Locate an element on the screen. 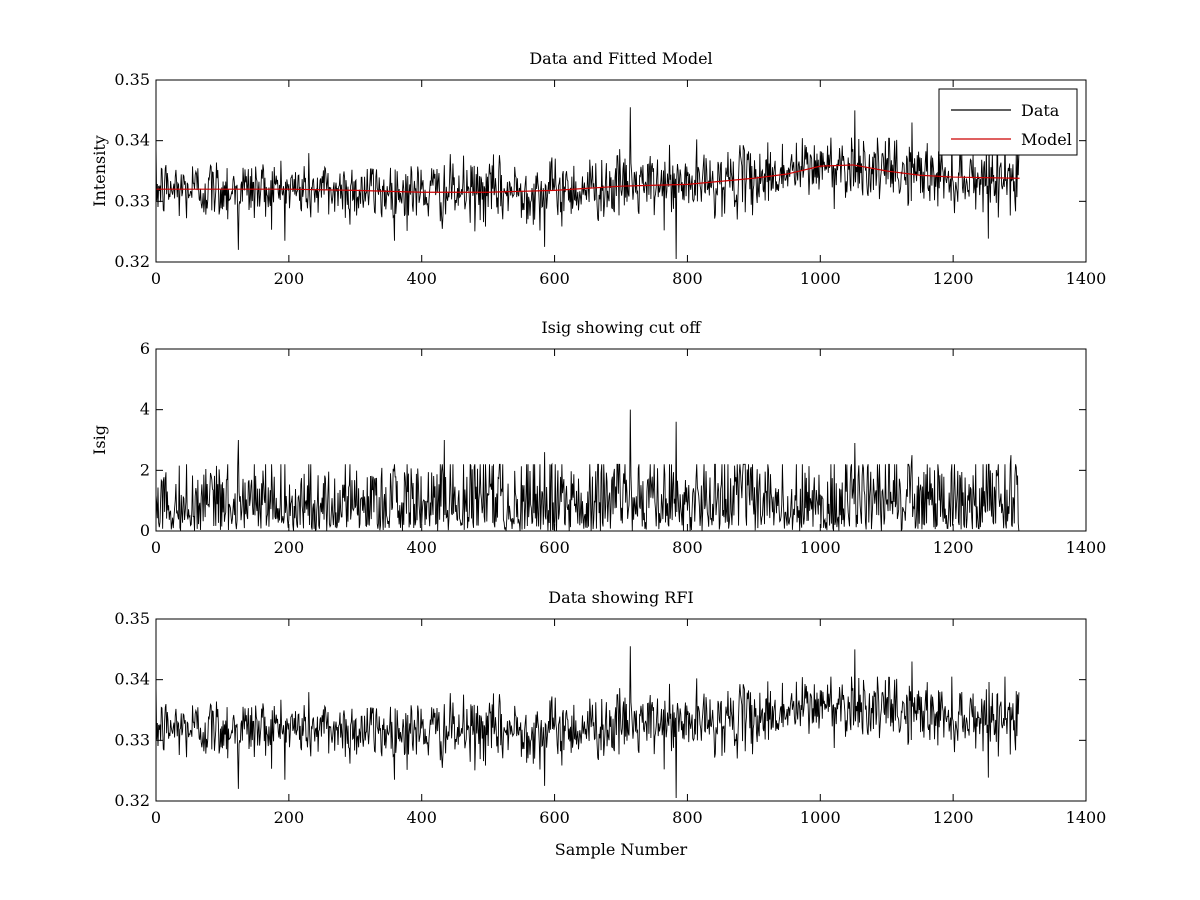  y-axis-title: Intensity is located at coordinates (99, 171).